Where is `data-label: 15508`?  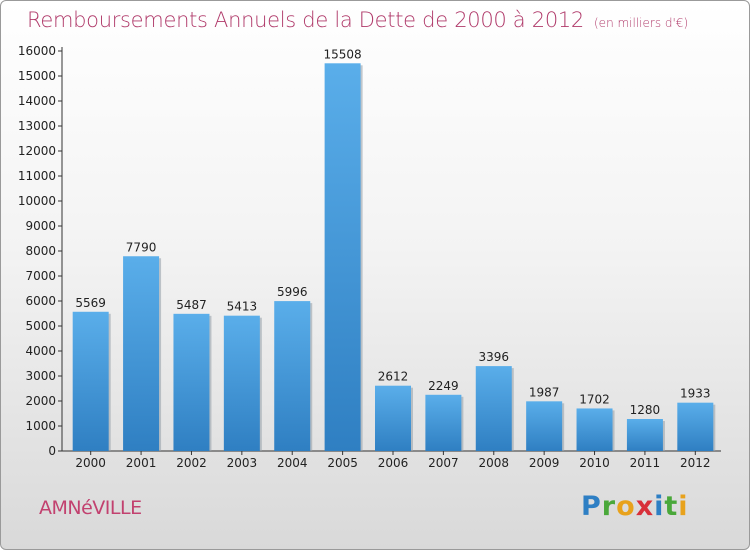 data-label: 15508 is located at coordinates (343, 54).